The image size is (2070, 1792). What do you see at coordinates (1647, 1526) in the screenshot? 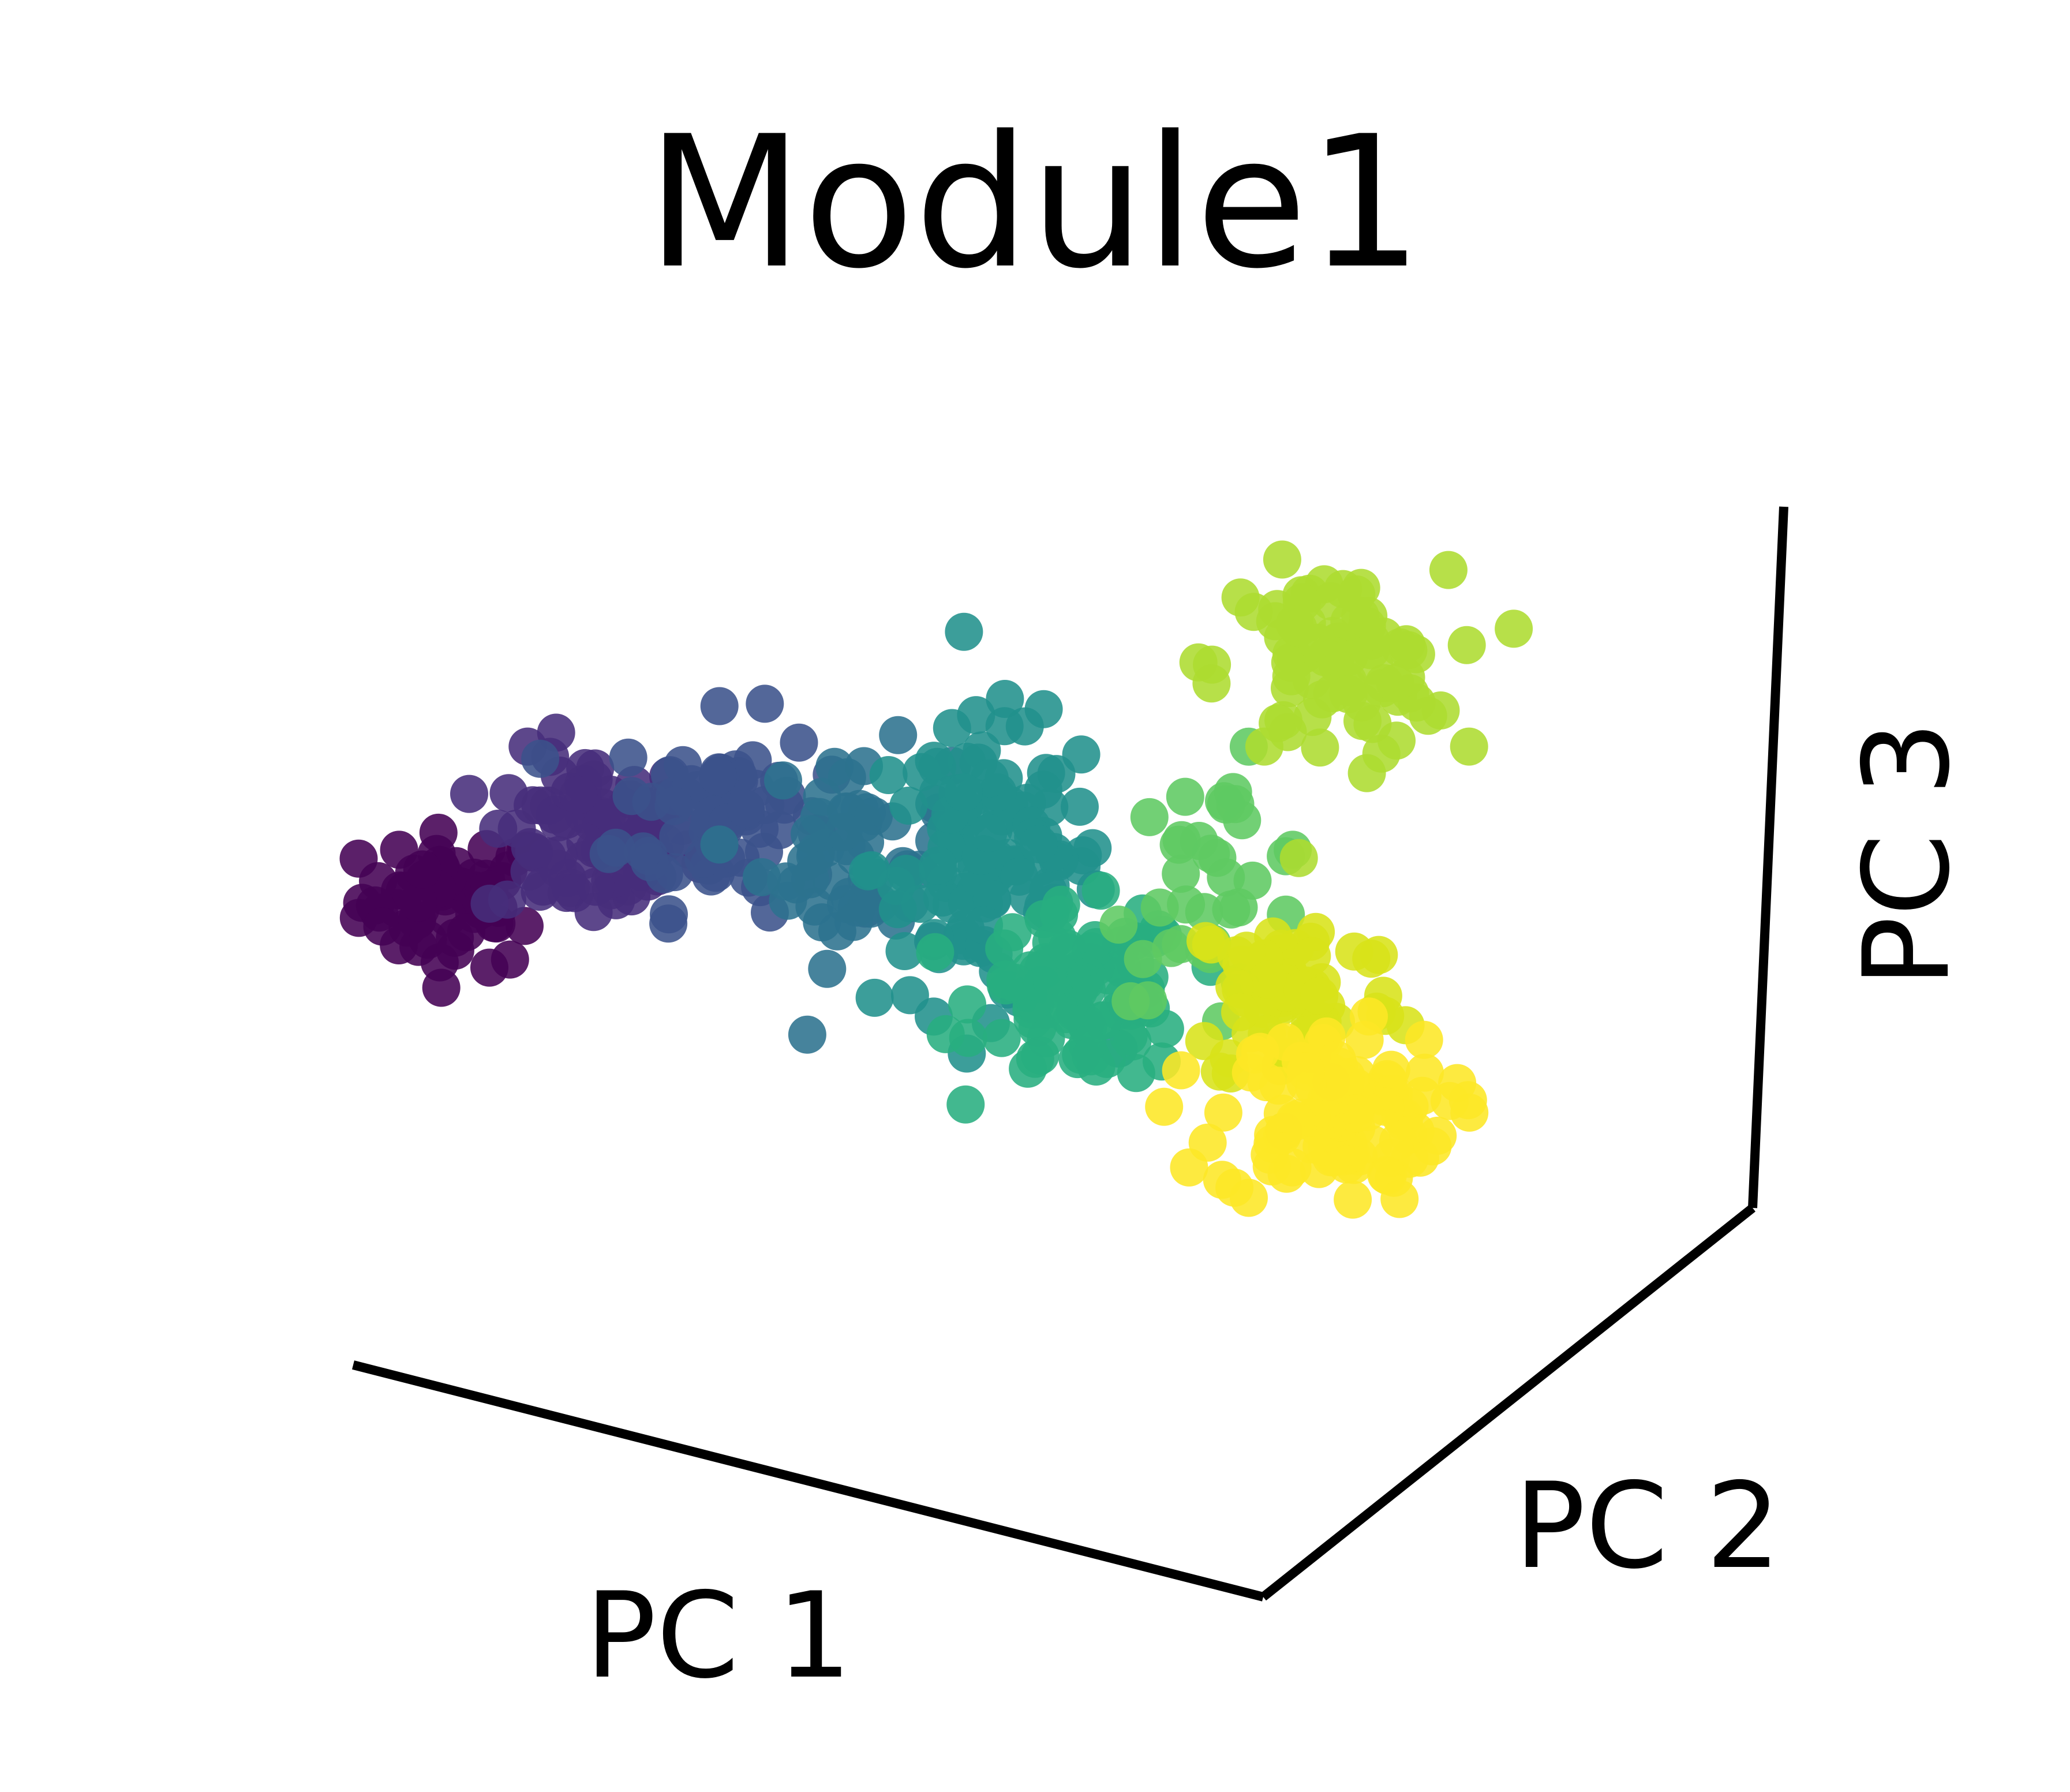
I see `pc2-axis-label: PC 2` at bounding box center [1647, 1526].